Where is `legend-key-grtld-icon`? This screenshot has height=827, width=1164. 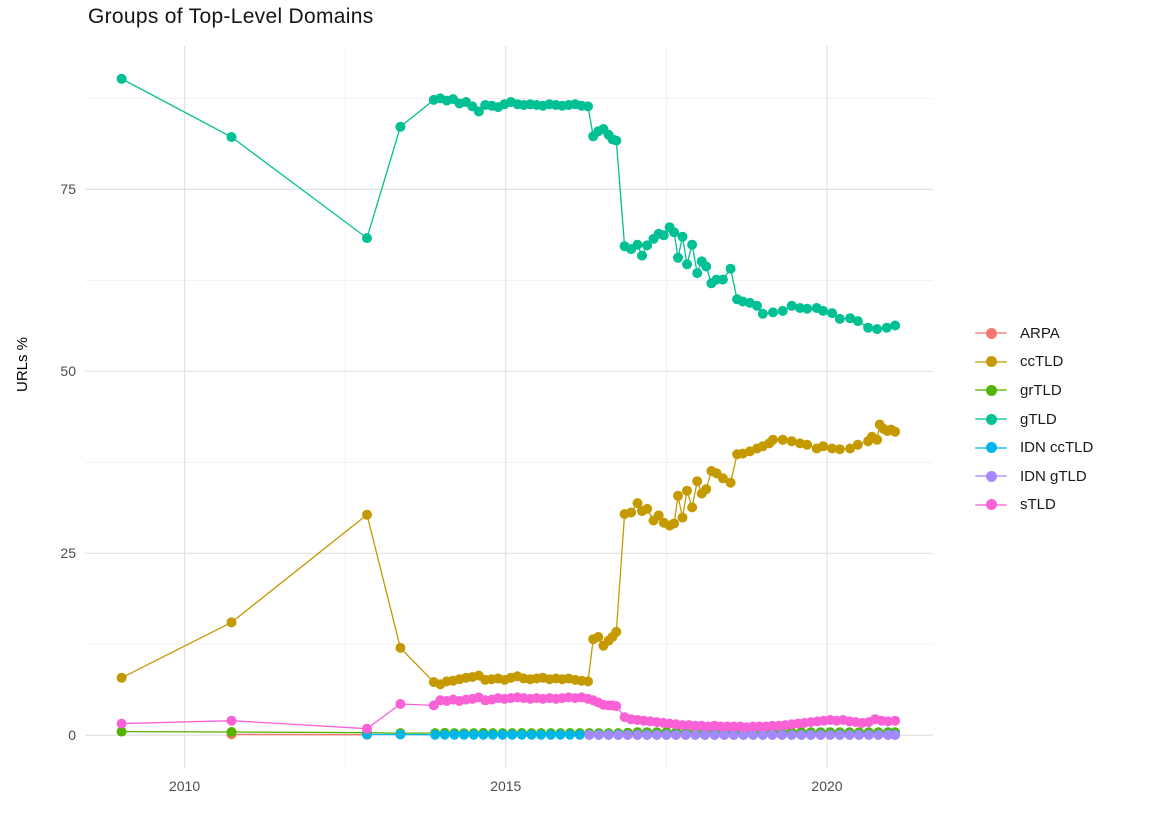 legend-key-grtld-icon is located at coordinates (991, 390).